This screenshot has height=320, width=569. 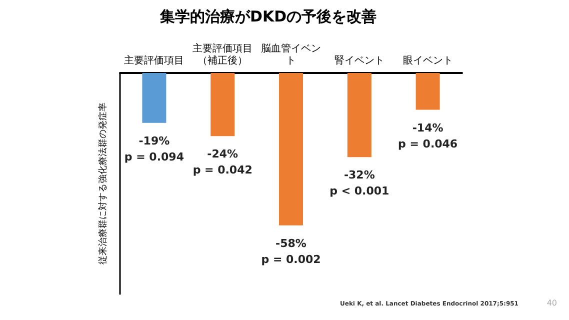 What do you see at coordinates (154, 60) in the screenshot?
I see `x-tick-label: 主要評価項目` at bounding box center [154, 60].